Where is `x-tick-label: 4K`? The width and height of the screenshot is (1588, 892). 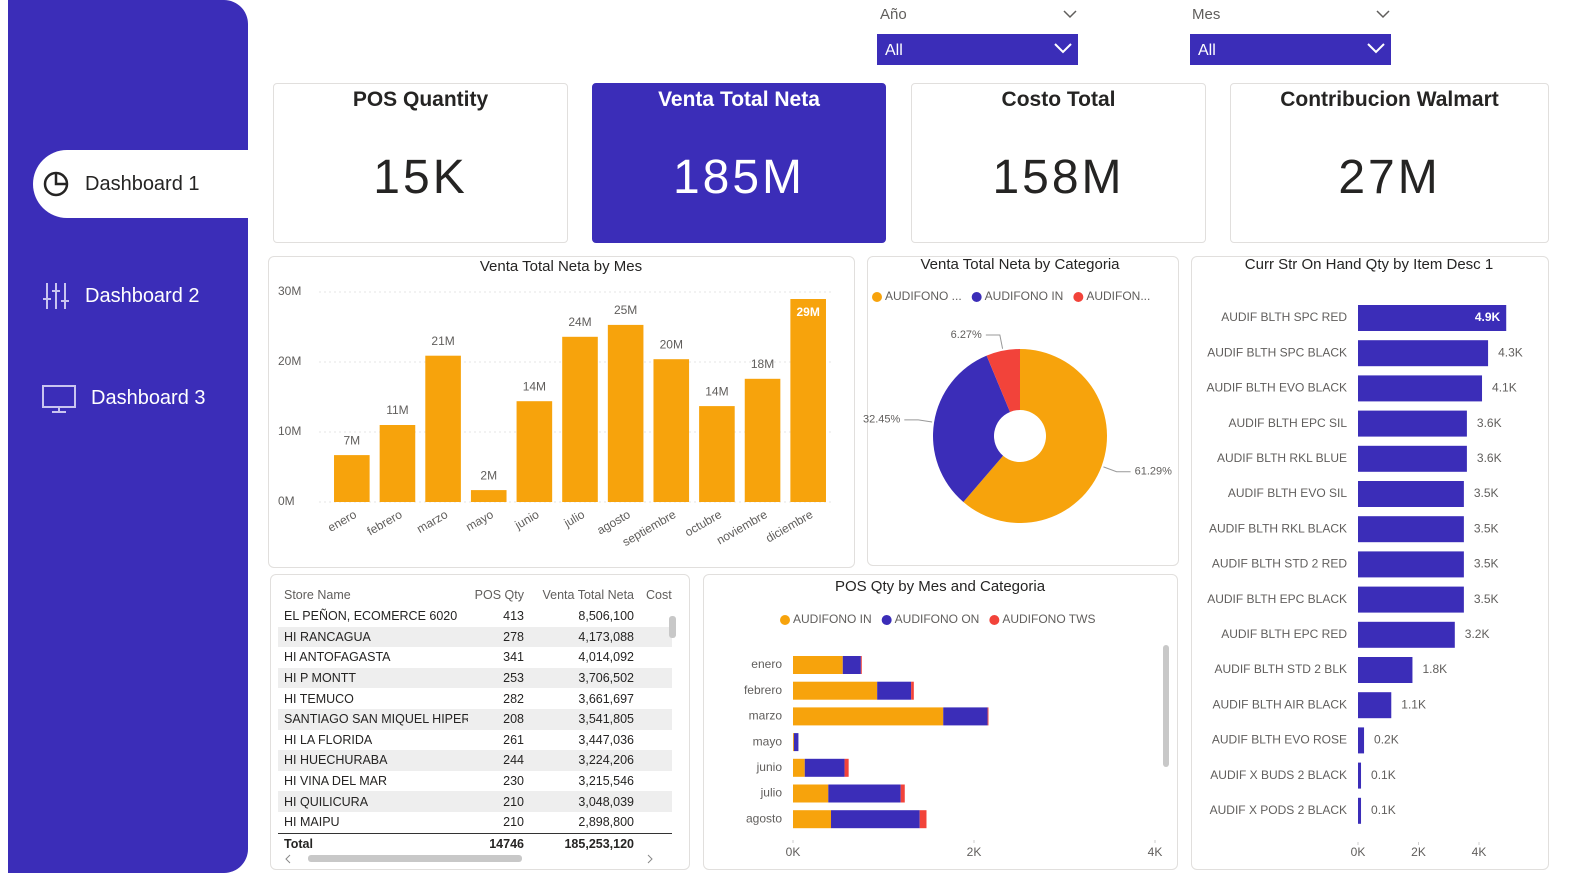
x-tick-label: 4K is located at coordinates (1479, 852).